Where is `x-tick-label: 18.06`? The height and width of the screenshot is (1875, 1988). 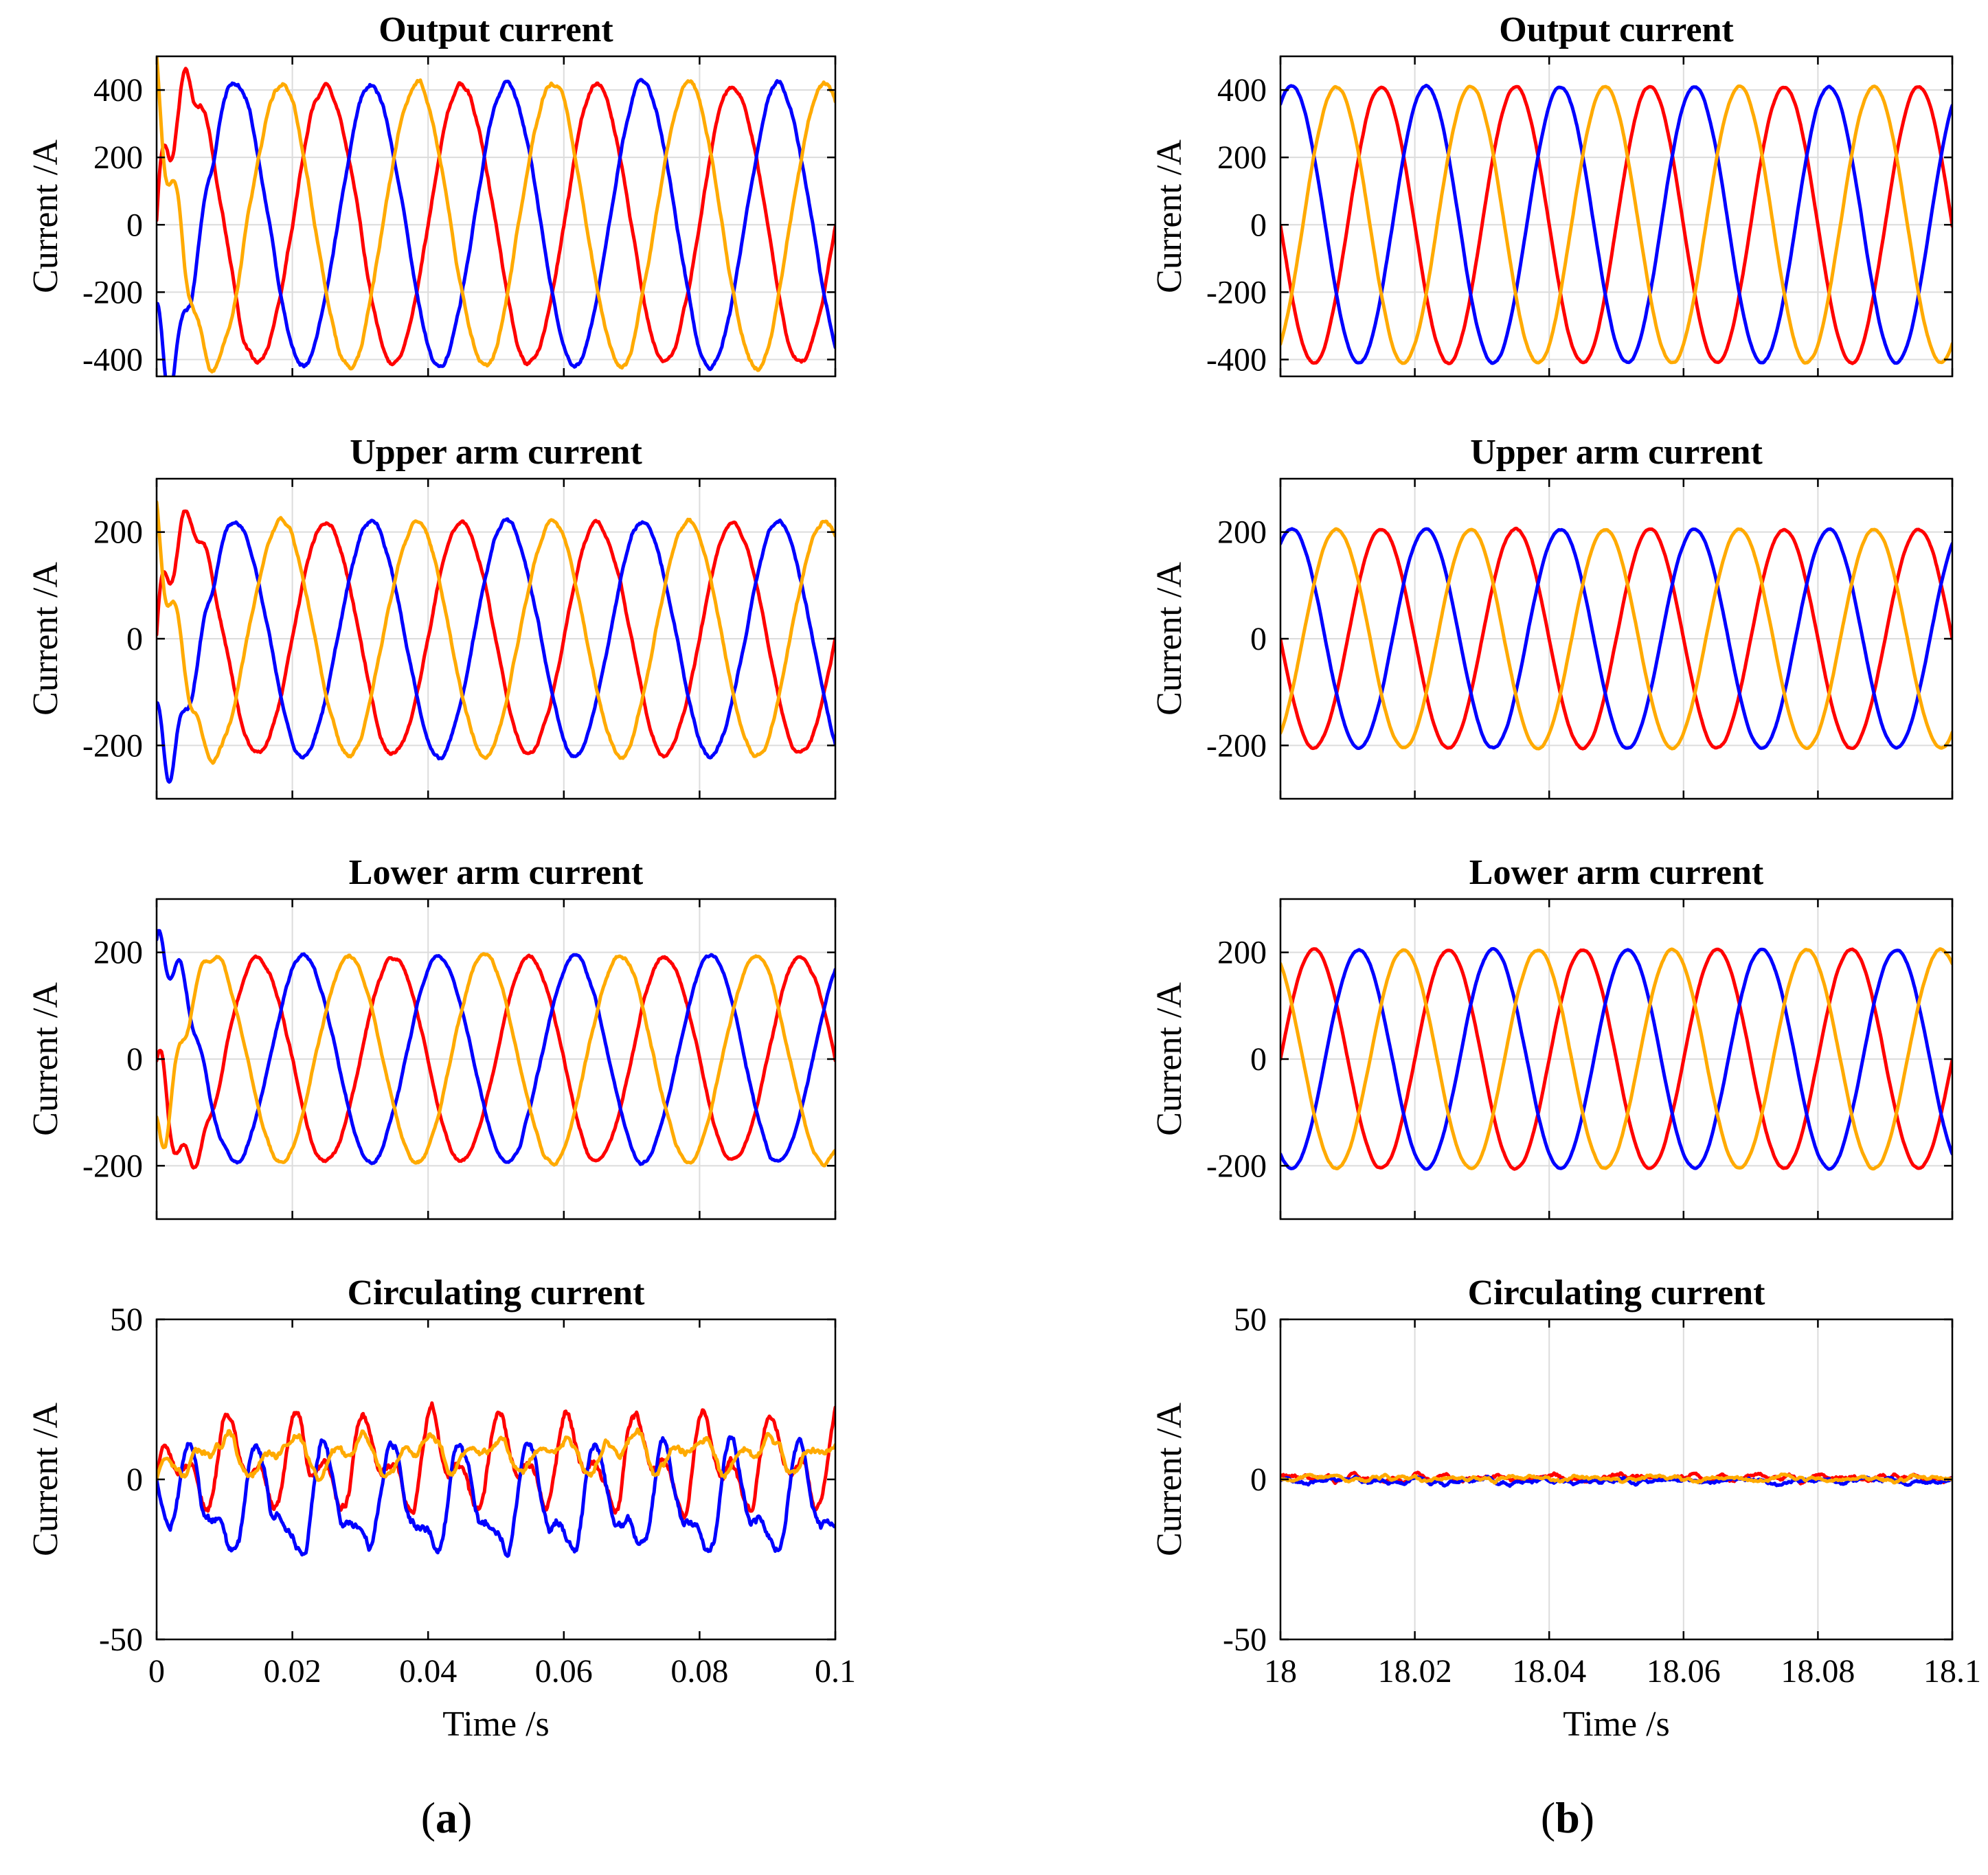 x-tick-label: 18.06 is located at coordinates (1684, 1671).